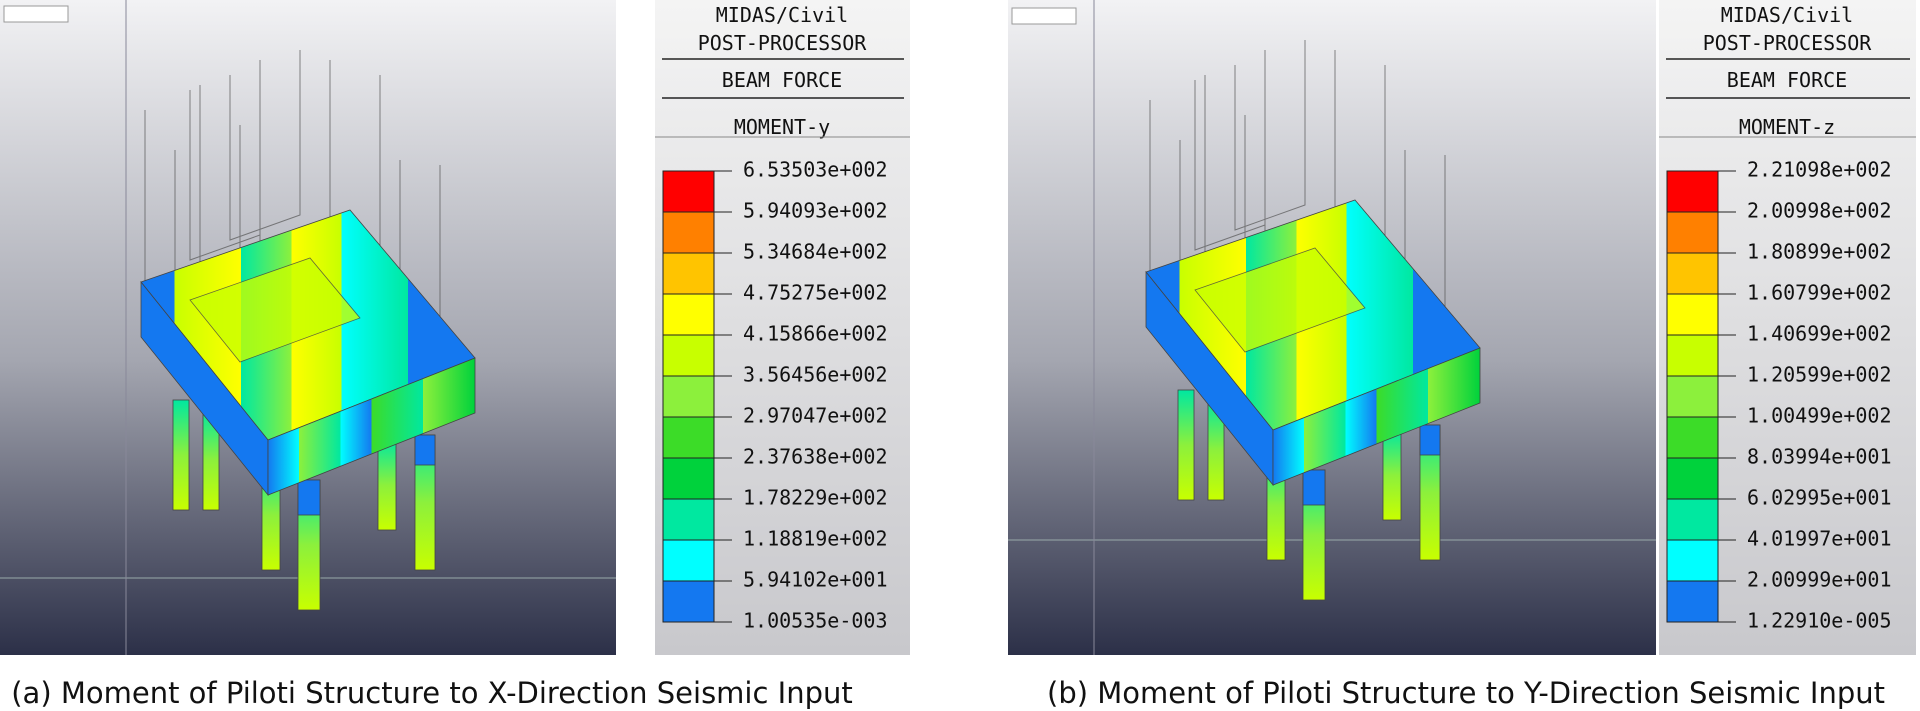 This screenshot has width=1920, height=711. I want to click on legend-label: 1.18819e+002, so click(815, 539).